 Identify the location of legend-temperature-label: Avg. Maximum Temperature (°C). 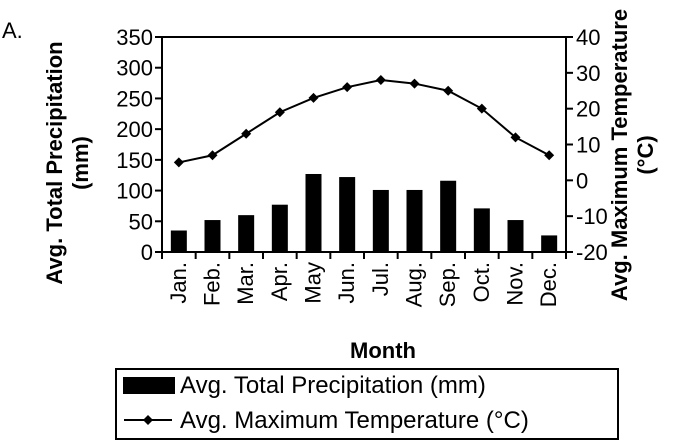
(354, 420).